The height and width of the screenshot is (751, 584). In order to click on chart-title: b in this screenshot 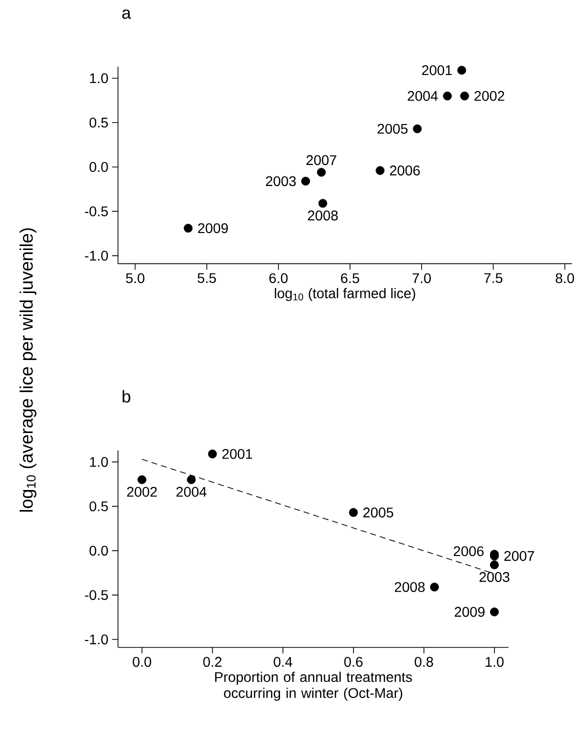, I will do `click(126, 396)`.